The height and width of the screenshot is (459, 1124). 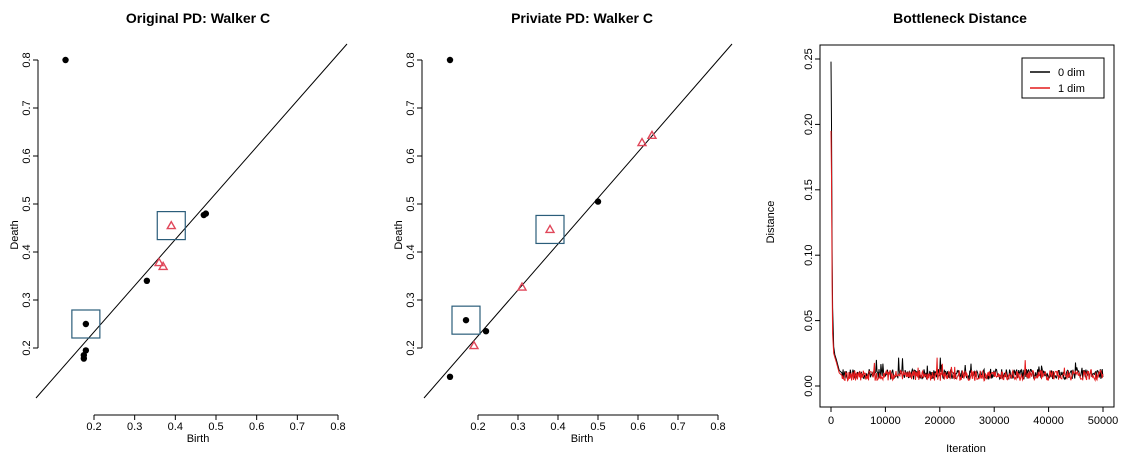 What do you see at coordinates (966, 449) in the screenshot?
I see `x-axis-label: Iteration` at bounding box center [966, 449].